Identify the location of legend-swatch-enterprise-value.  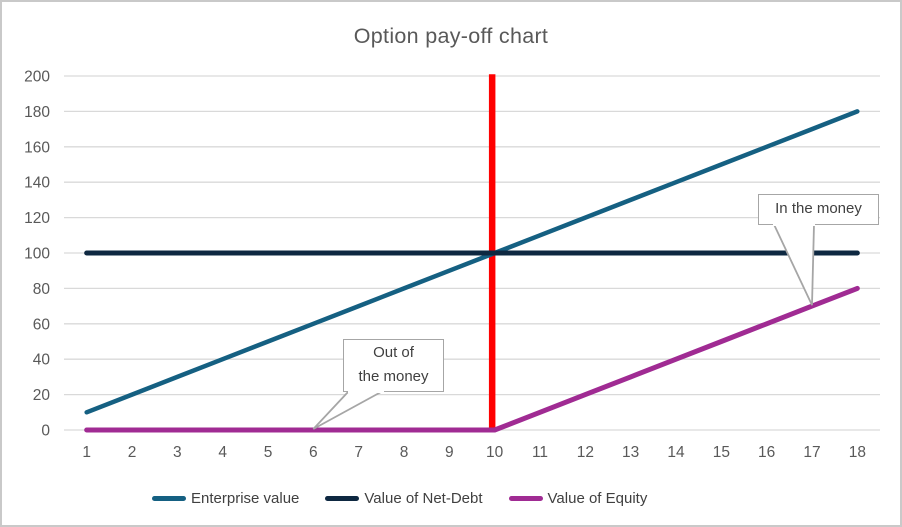
(169, 498).